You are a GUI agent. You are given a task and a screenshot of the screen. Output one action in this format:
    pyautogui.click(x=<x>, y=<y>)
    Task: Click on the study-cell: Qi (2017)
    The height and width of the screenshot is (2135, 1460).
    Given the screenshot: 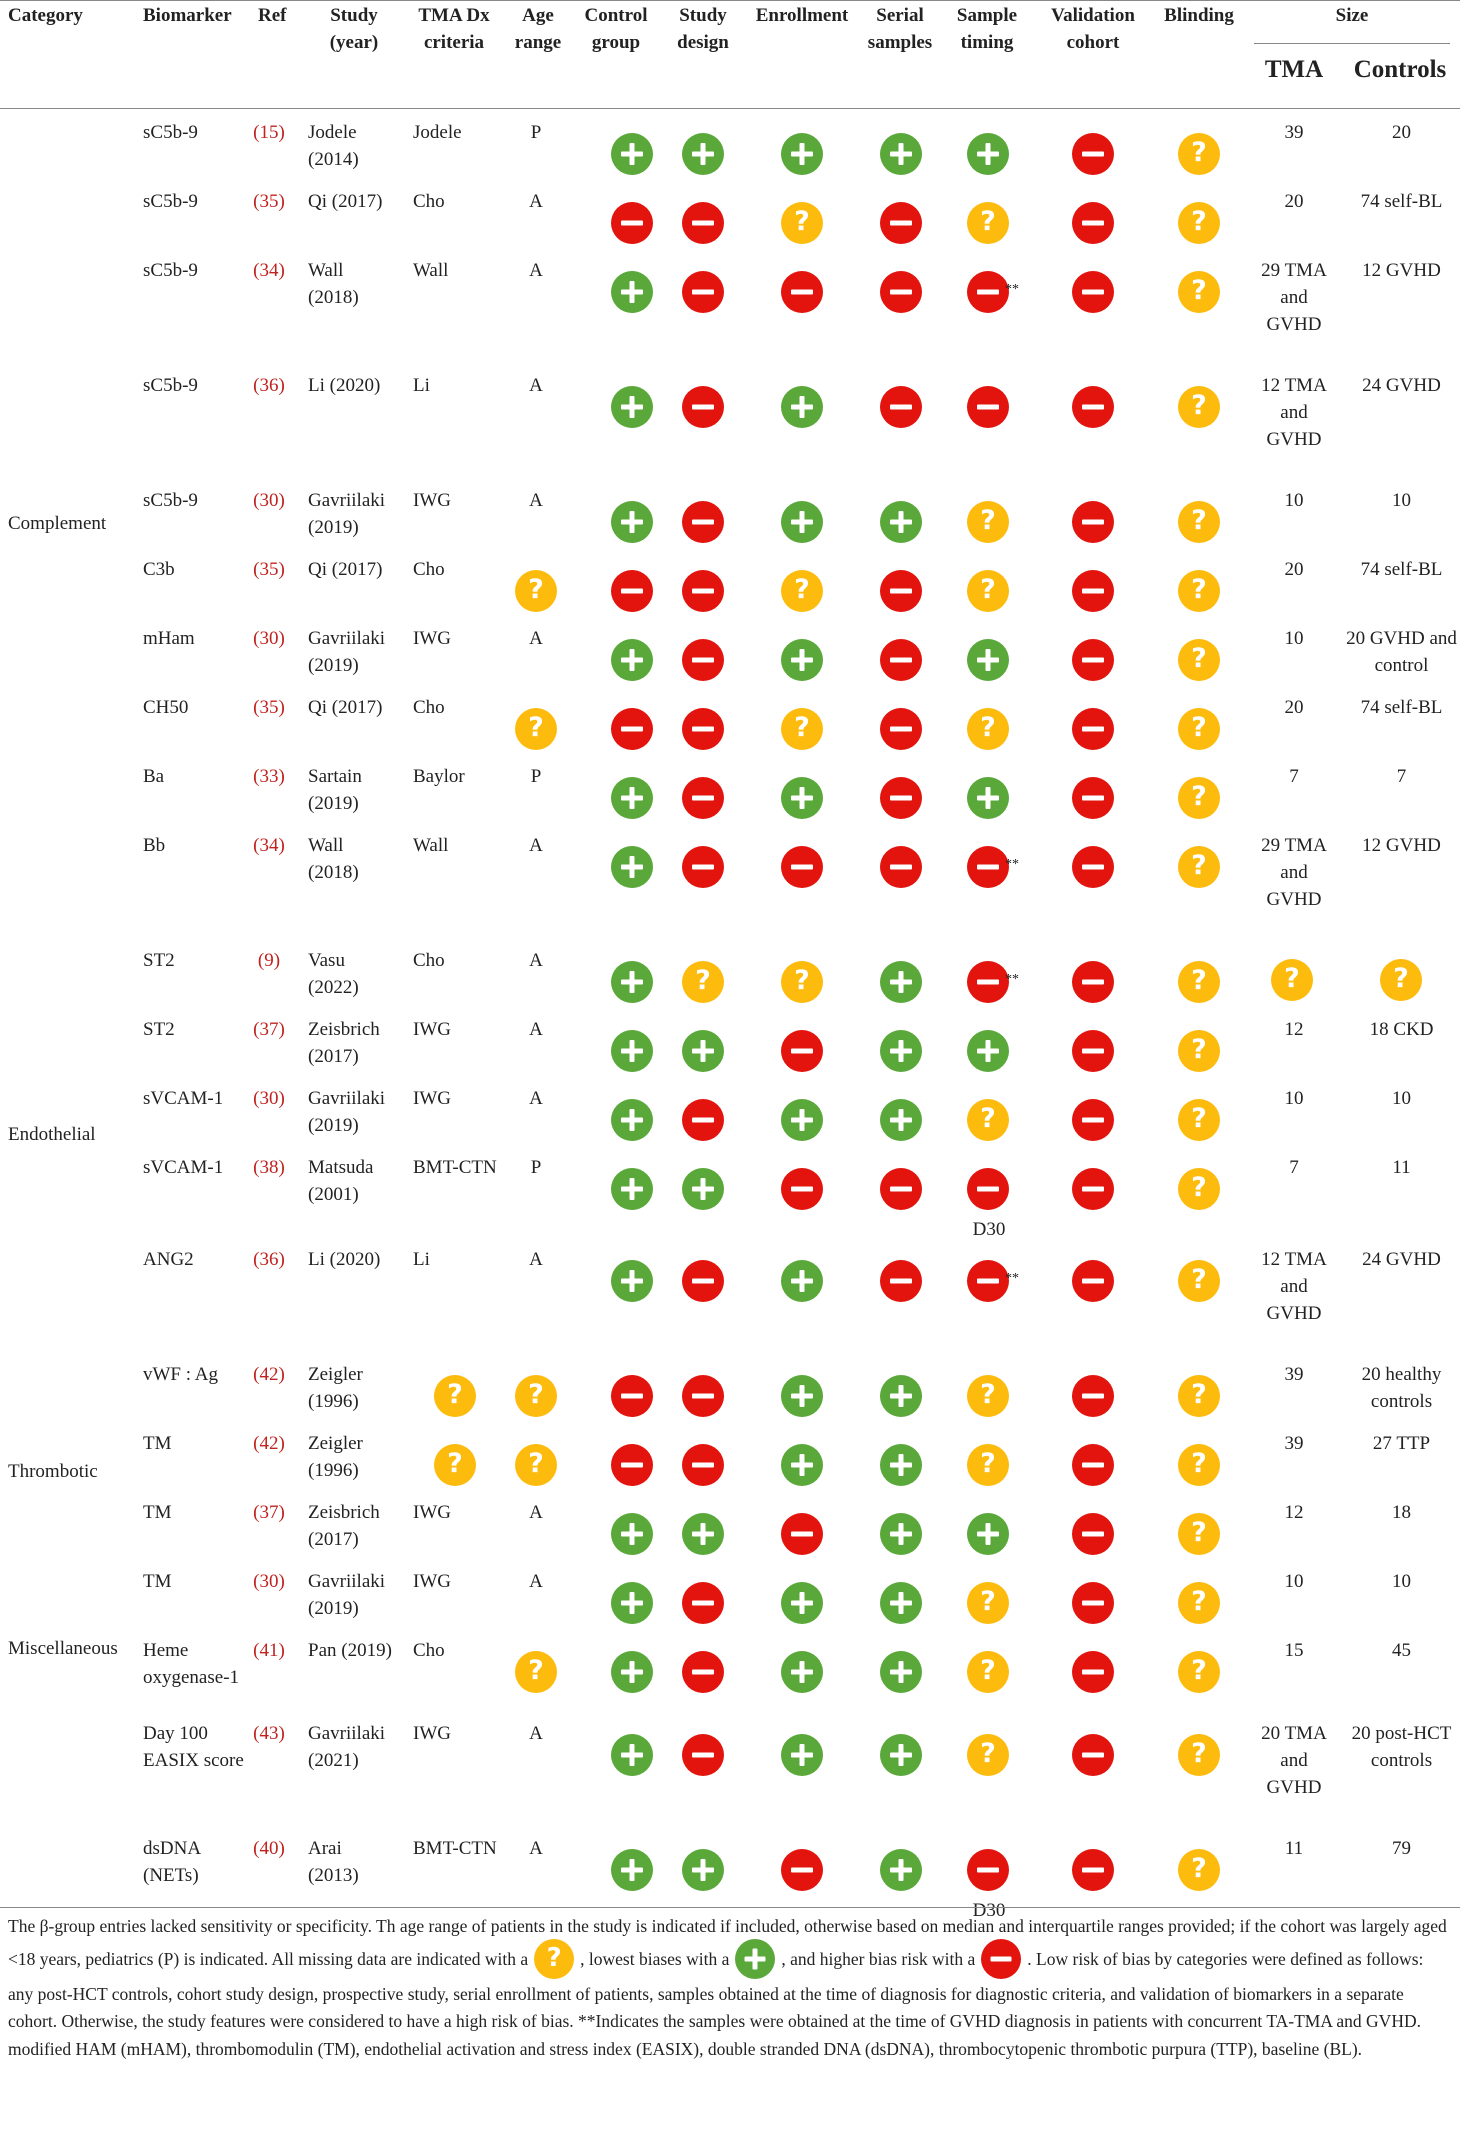 What is the action you would take?
    pyautogui.click(x=345, y=707)
    